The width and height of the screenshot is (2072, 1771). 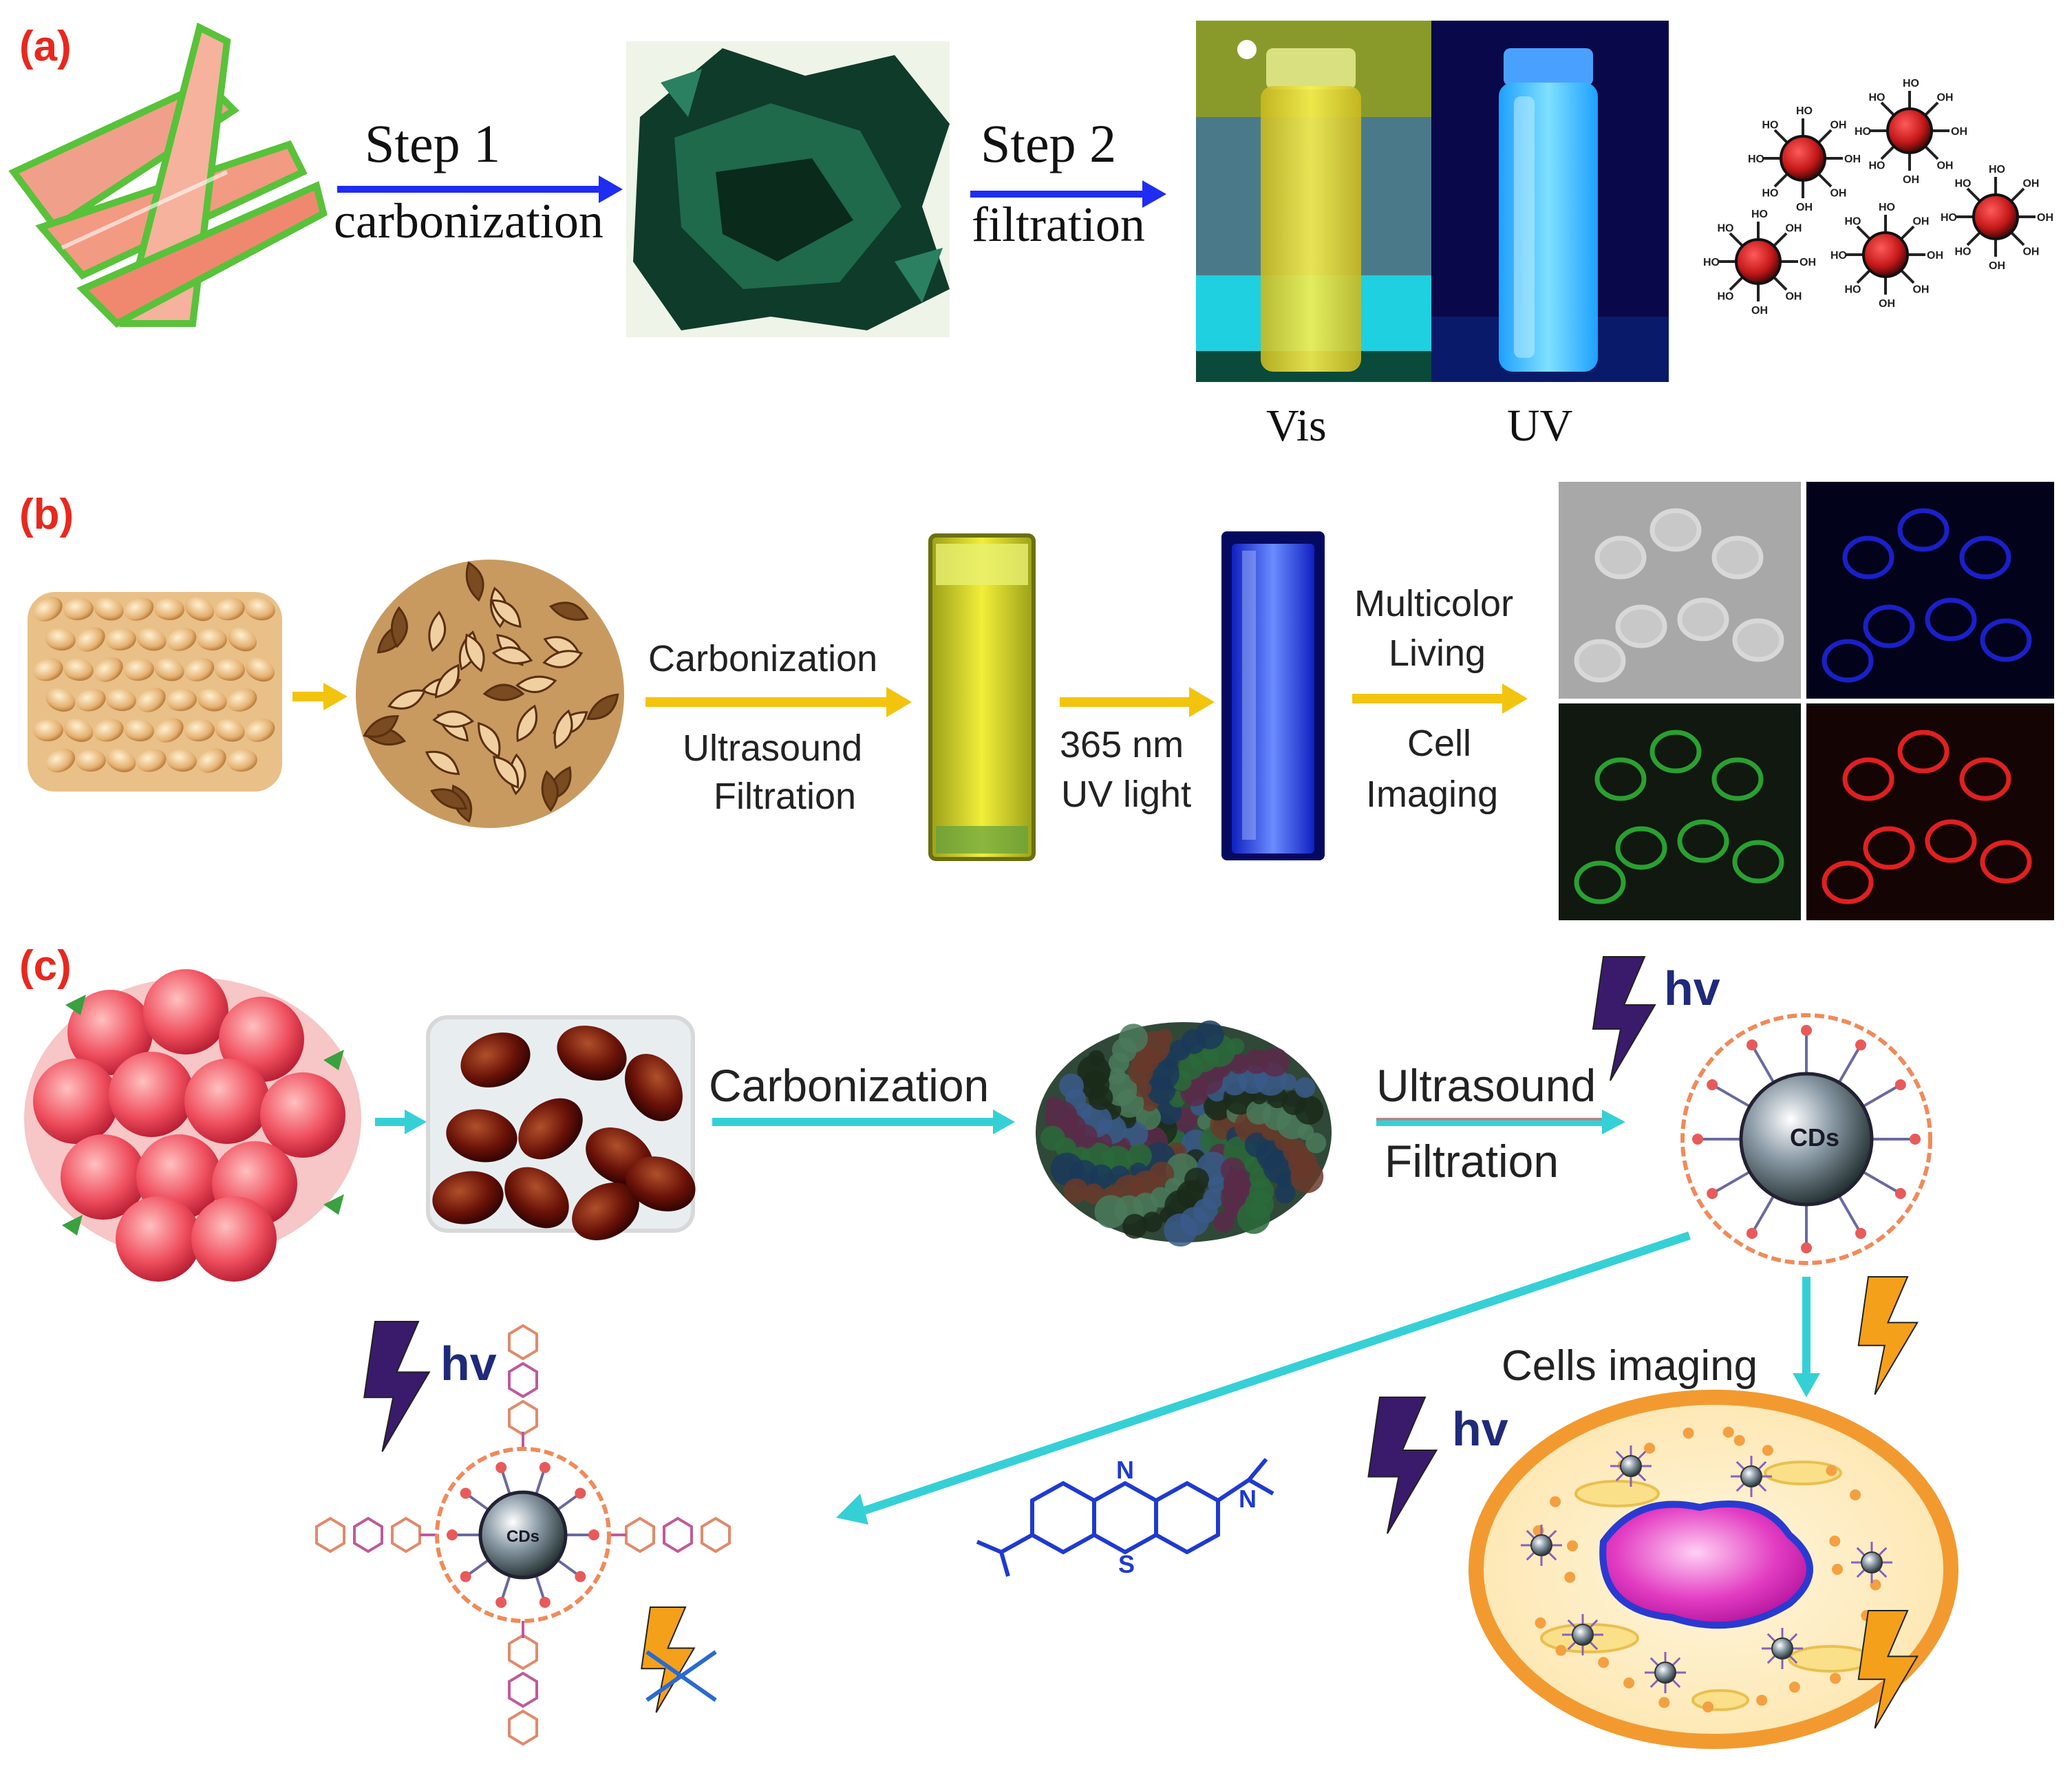 I want to click on panel-a-label: (a), so click(x=45, y=46).